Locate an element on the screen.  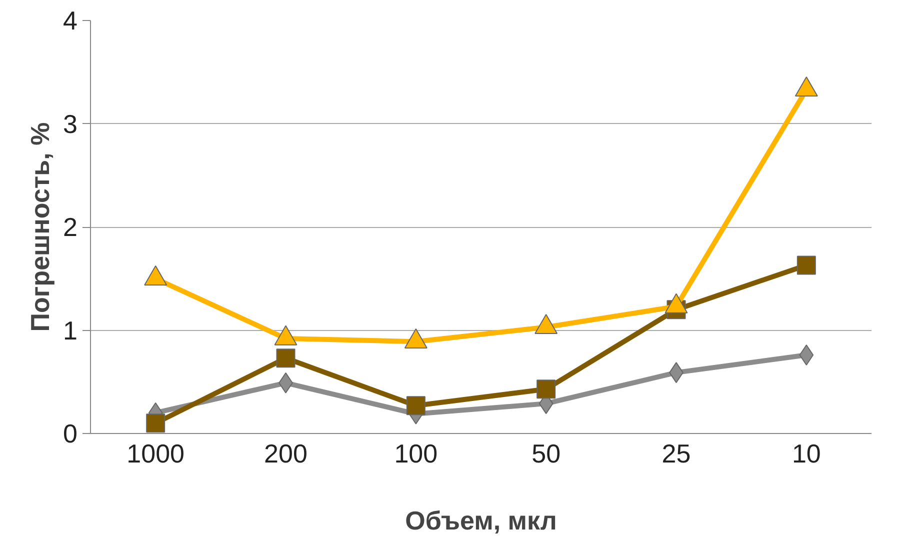
x-axis-title: Объем, мкл is located at coordinates (481, 521).